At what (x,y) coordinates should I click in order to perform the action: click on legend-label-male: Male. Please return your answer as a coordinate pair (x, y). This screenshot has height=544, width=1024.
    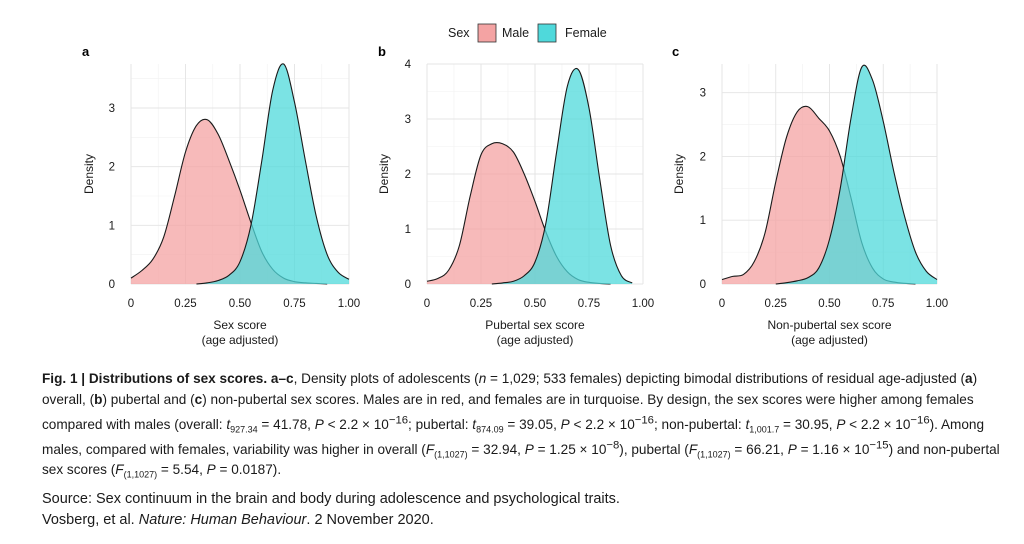
    Looking at the image, I should click on (515, 33).